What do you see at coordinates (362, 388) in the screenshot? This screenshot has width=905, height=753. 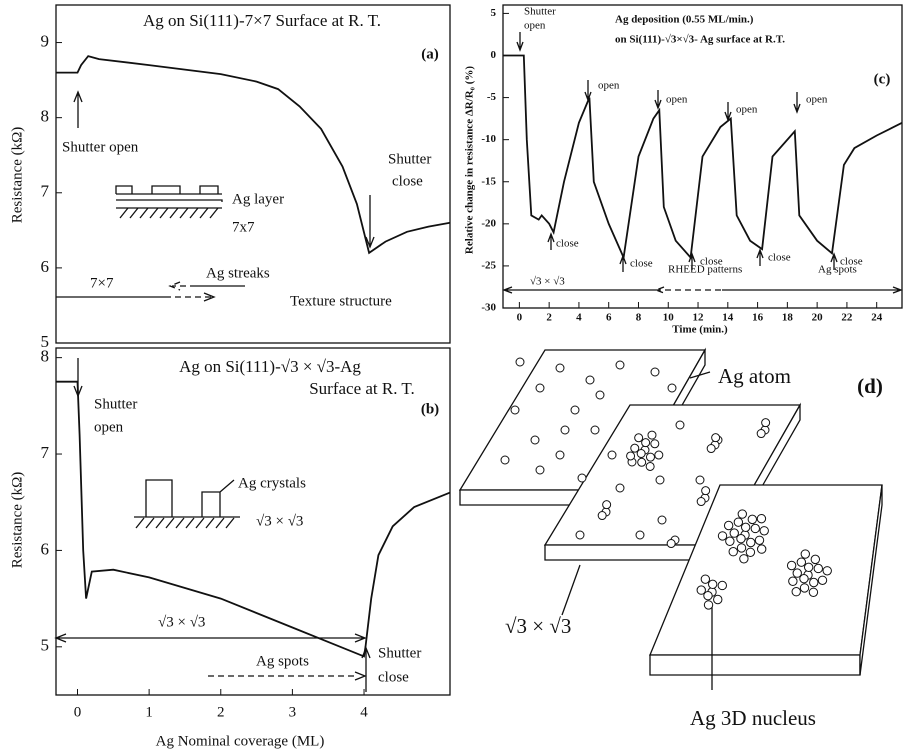 I see `chart-subtitle: Surface at R. T.` at bounding box center [362, 388].